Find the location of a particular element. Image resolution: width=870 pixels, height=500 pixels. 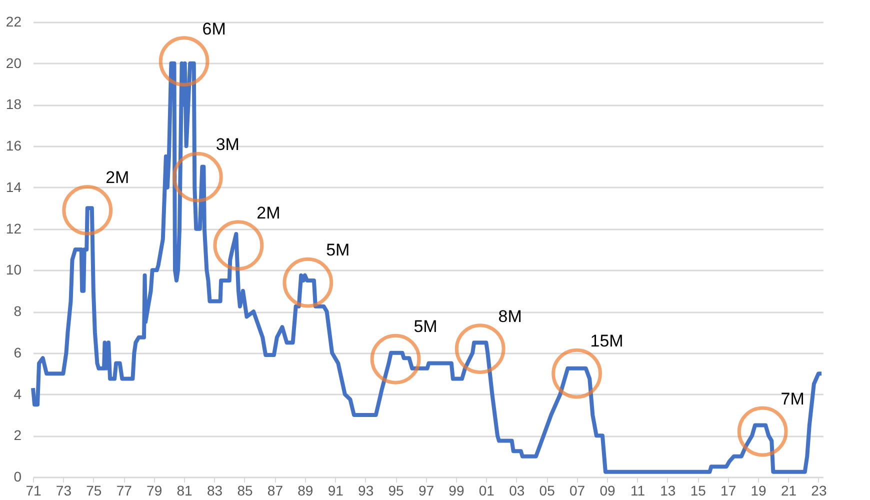

y-tick-label: 12 is located at coordinates (14, 228).